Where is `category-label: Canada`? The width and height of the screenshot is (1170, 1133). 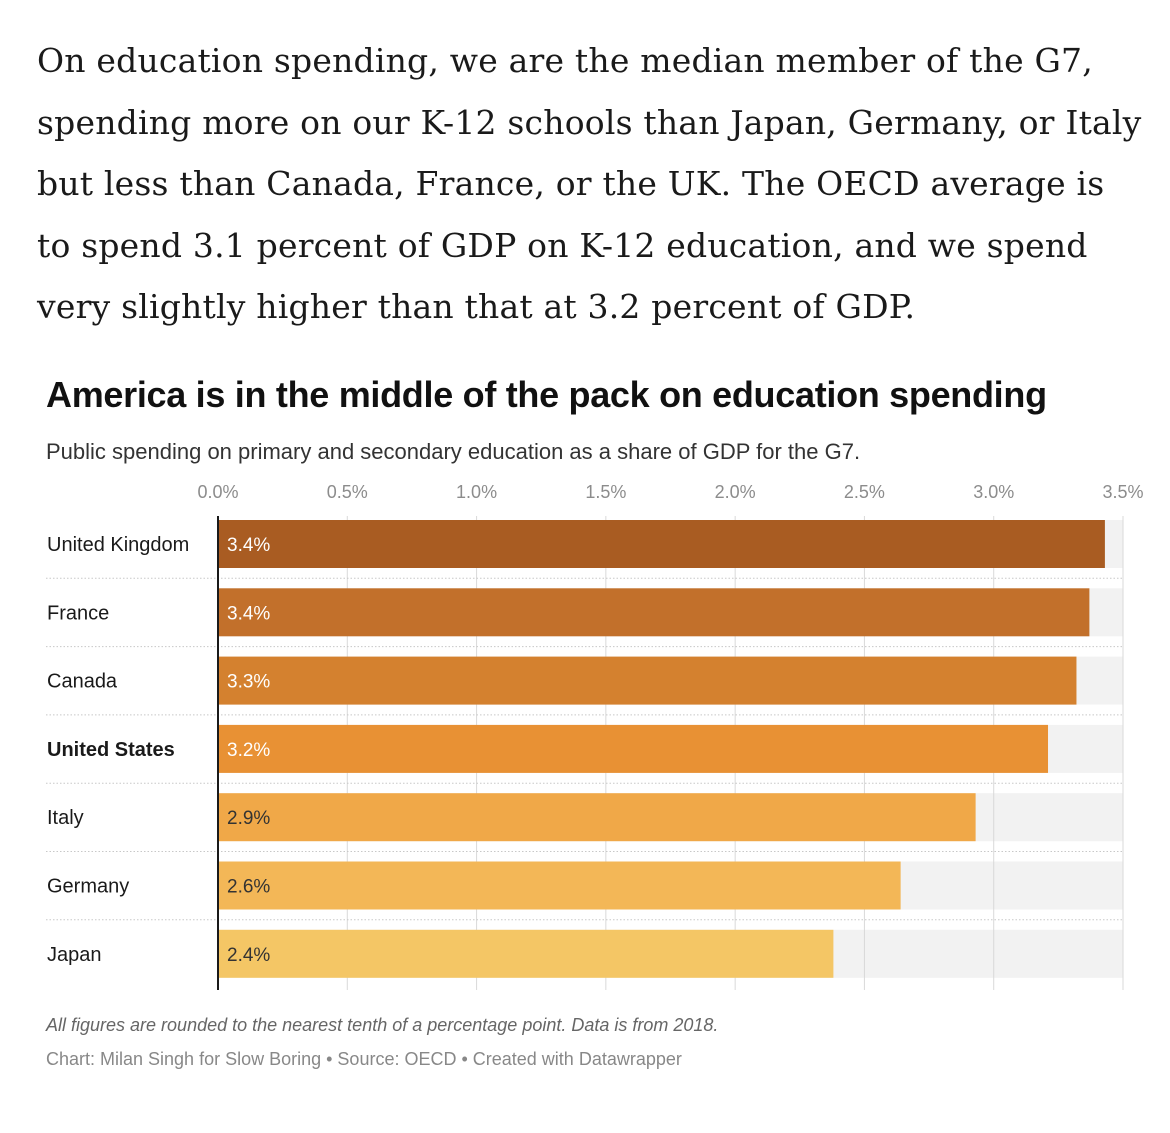 category-label: Canada is located at coordinates (82, 682).